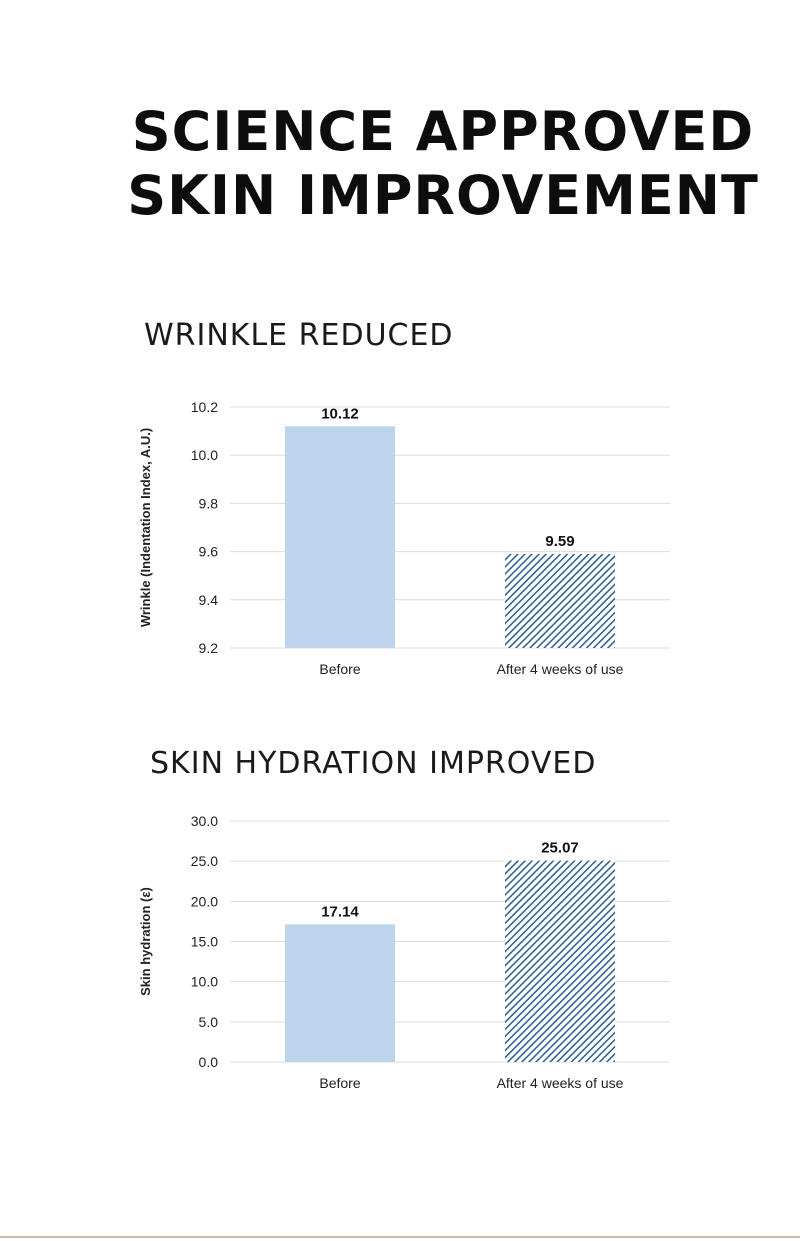  What do you see at coordinates (299, 335) in the screenshot?
I see `wrinkle-section-title: WRINKLE REDUCED` at bounding box center [299, 335].